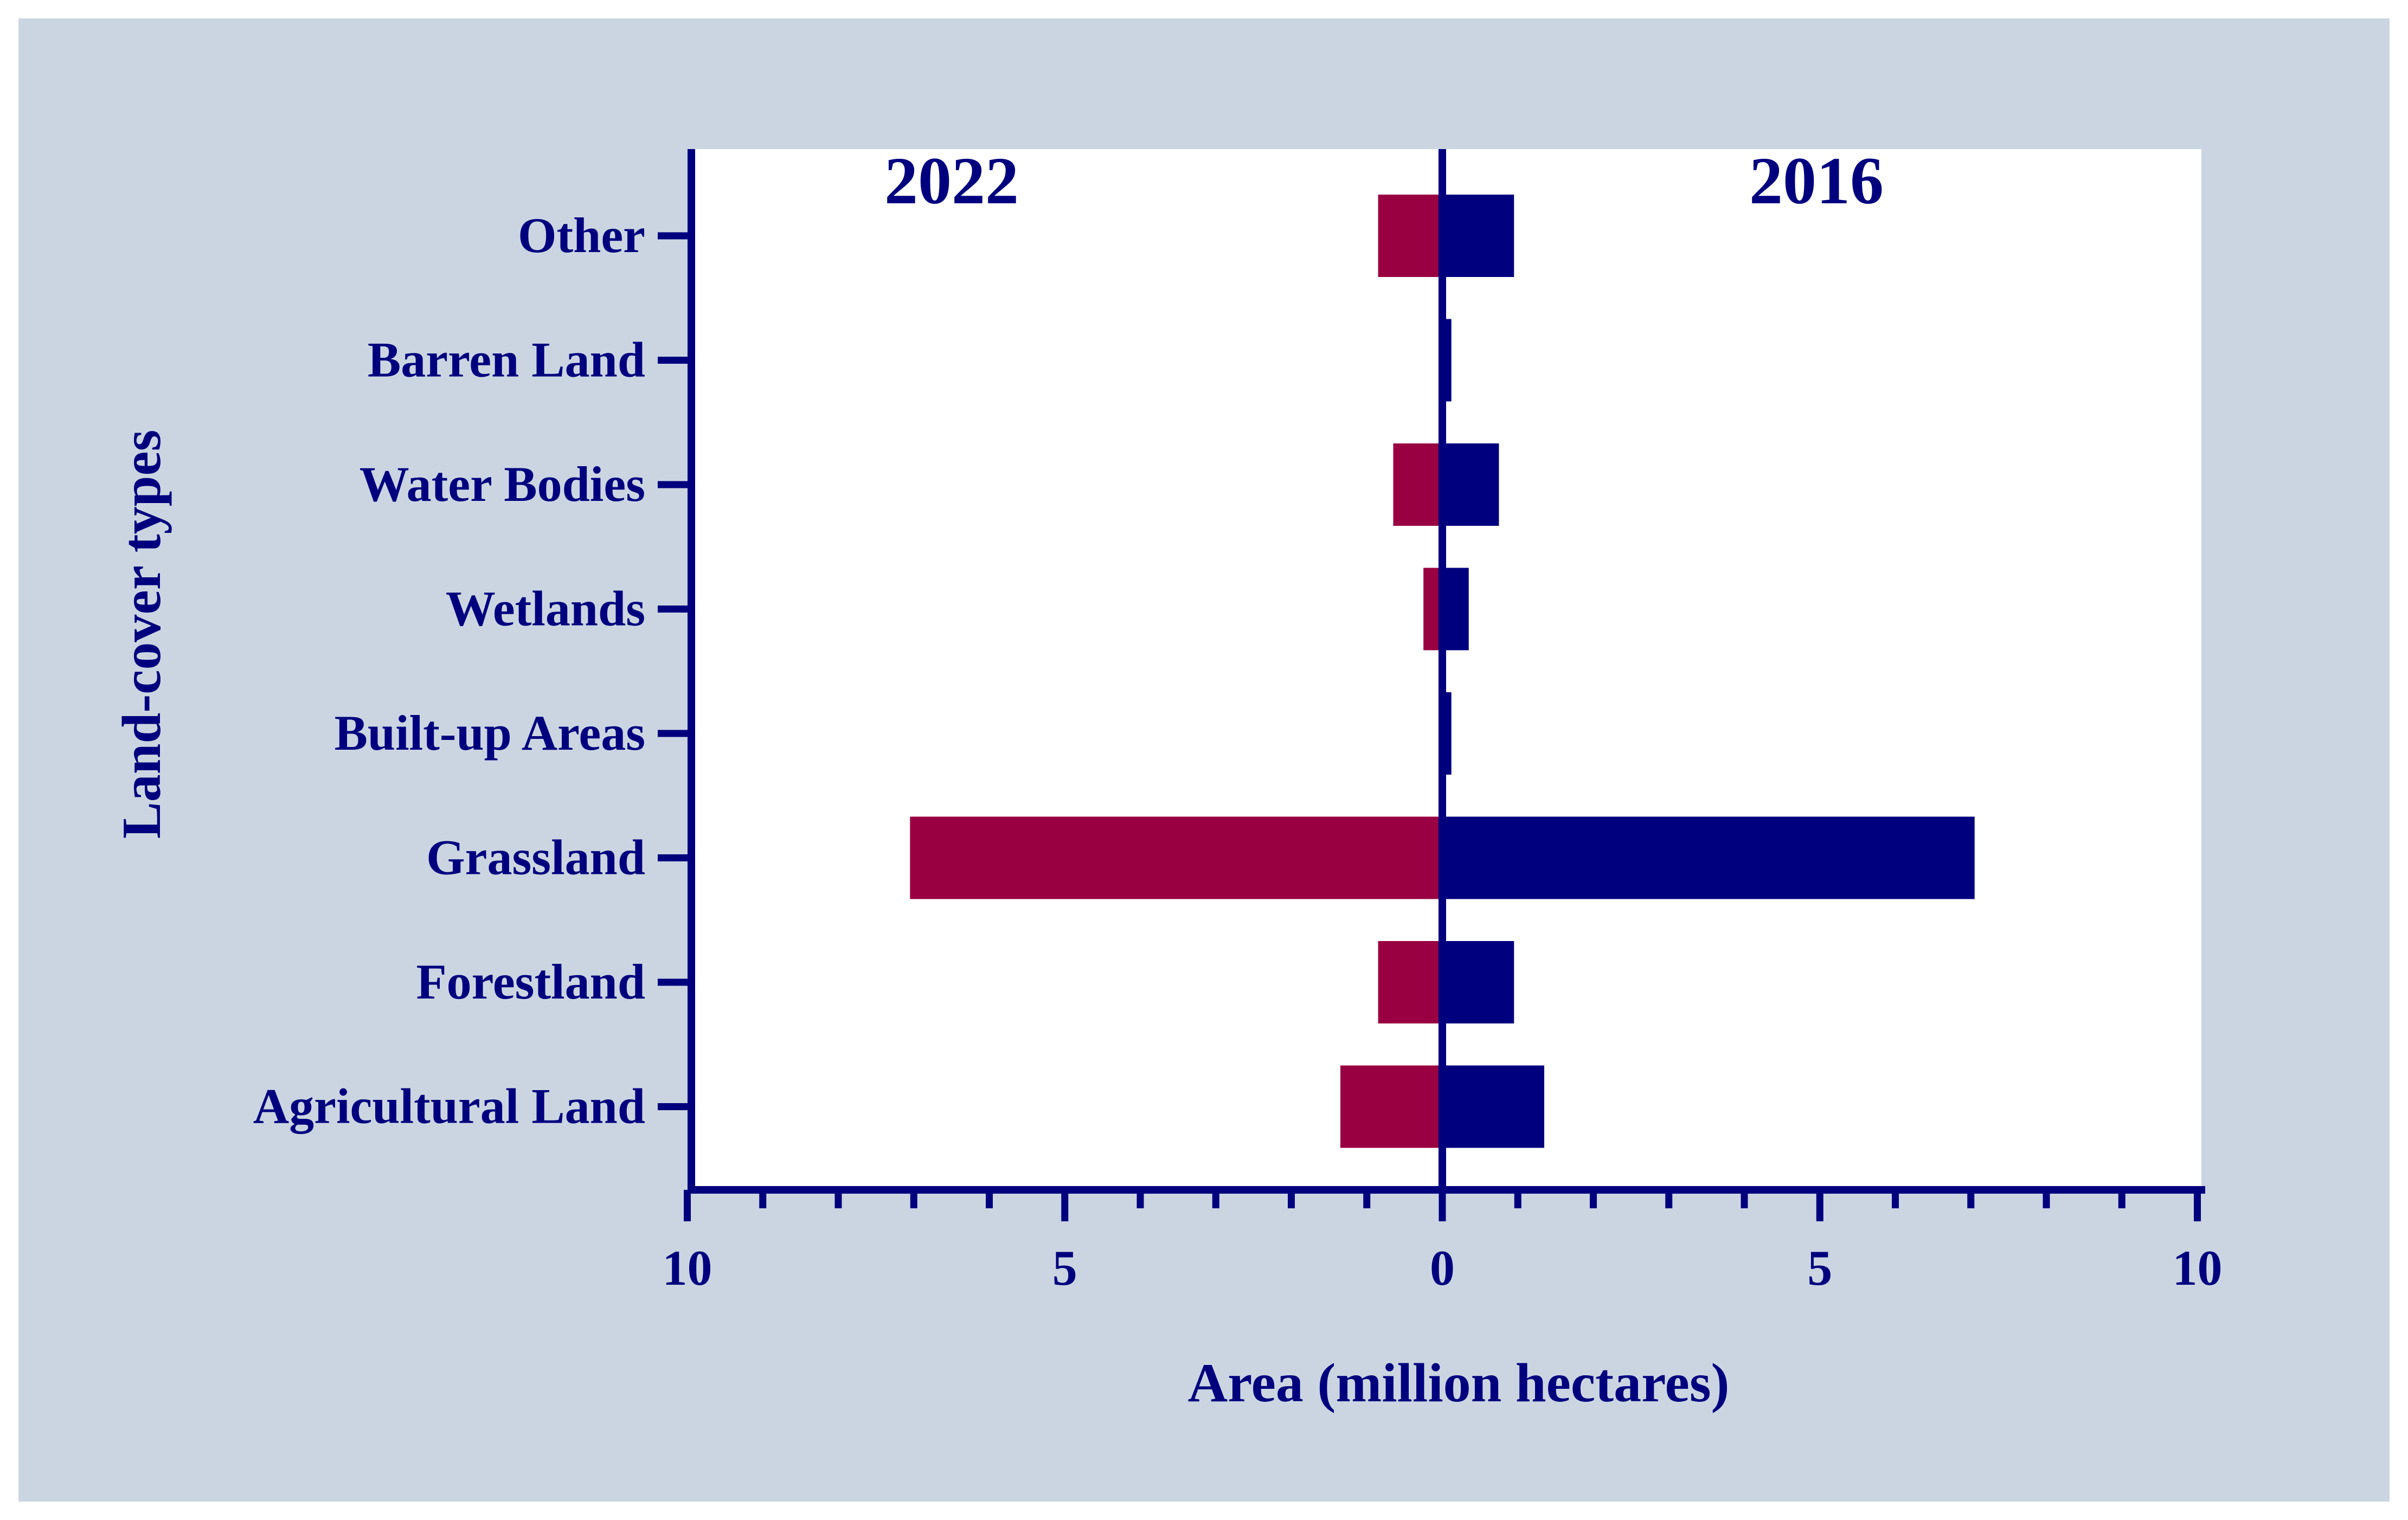 The height and width of the screenshot is (1520, 2408). Describe the element at coordinates (530, 981) in the screenshot. I see `category-label: Forestland` at that location.